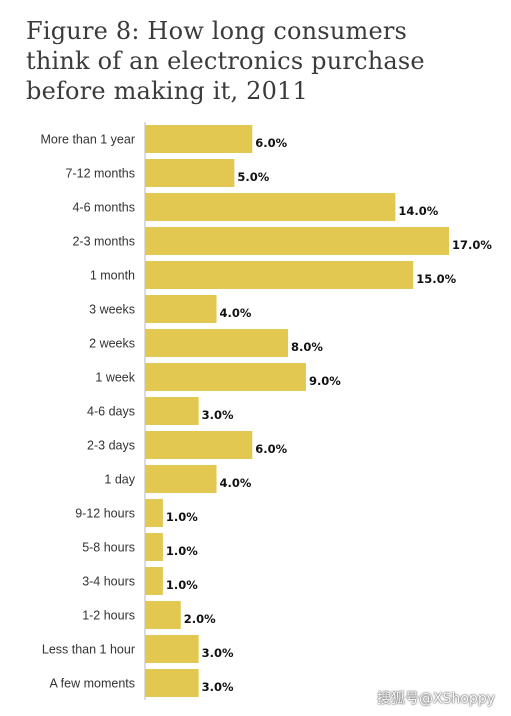 Image resolution: width=511 pixels, height=716 pixels. I want to click on value-label: 8.0%, so click(307, 347).